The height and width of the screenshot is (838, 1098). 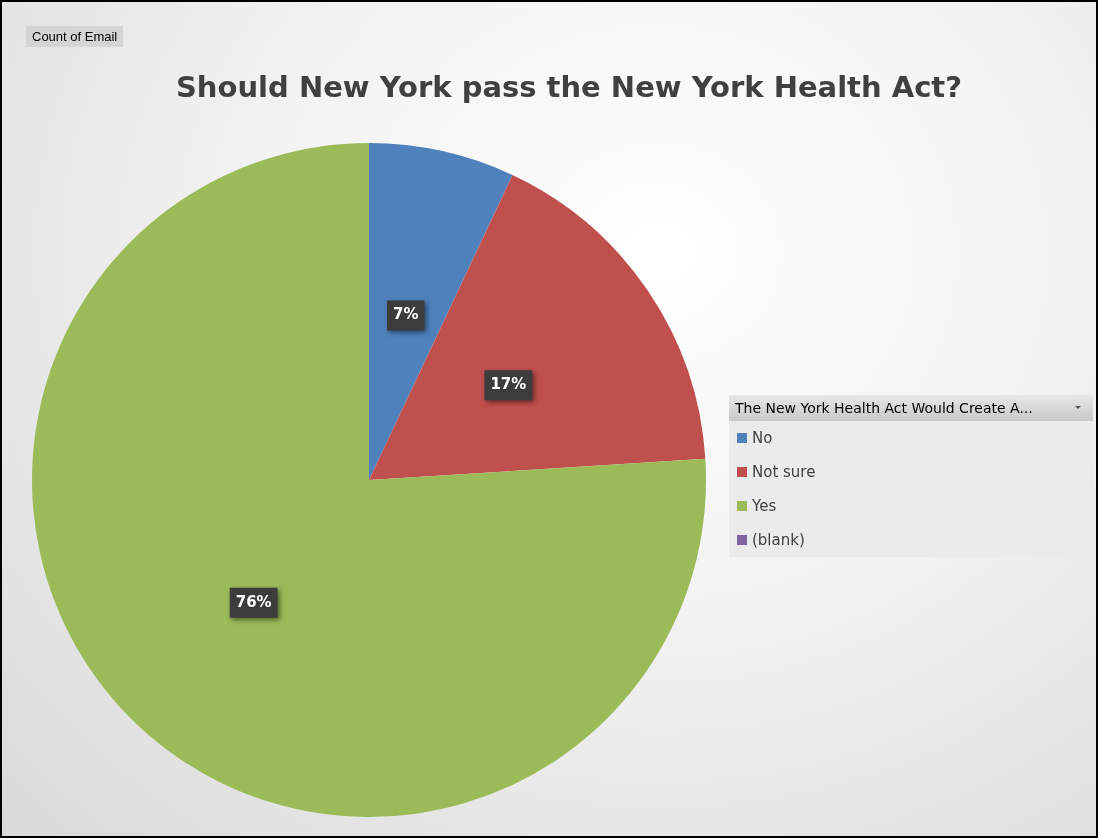 I want to click on data-label: 7%, so click(x=406, y=314).